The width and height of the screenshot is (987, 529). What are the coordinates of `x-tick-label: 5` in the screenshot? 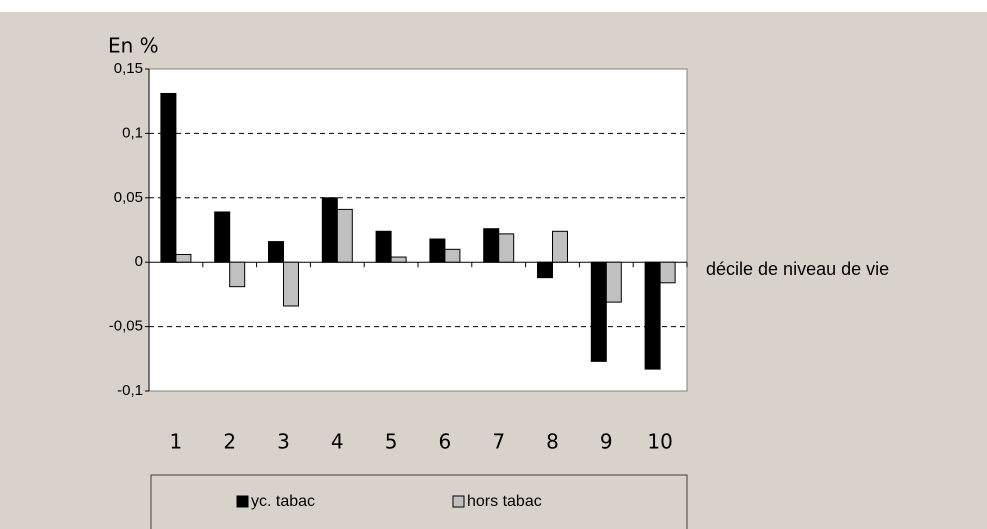 It's located at (391, 442).